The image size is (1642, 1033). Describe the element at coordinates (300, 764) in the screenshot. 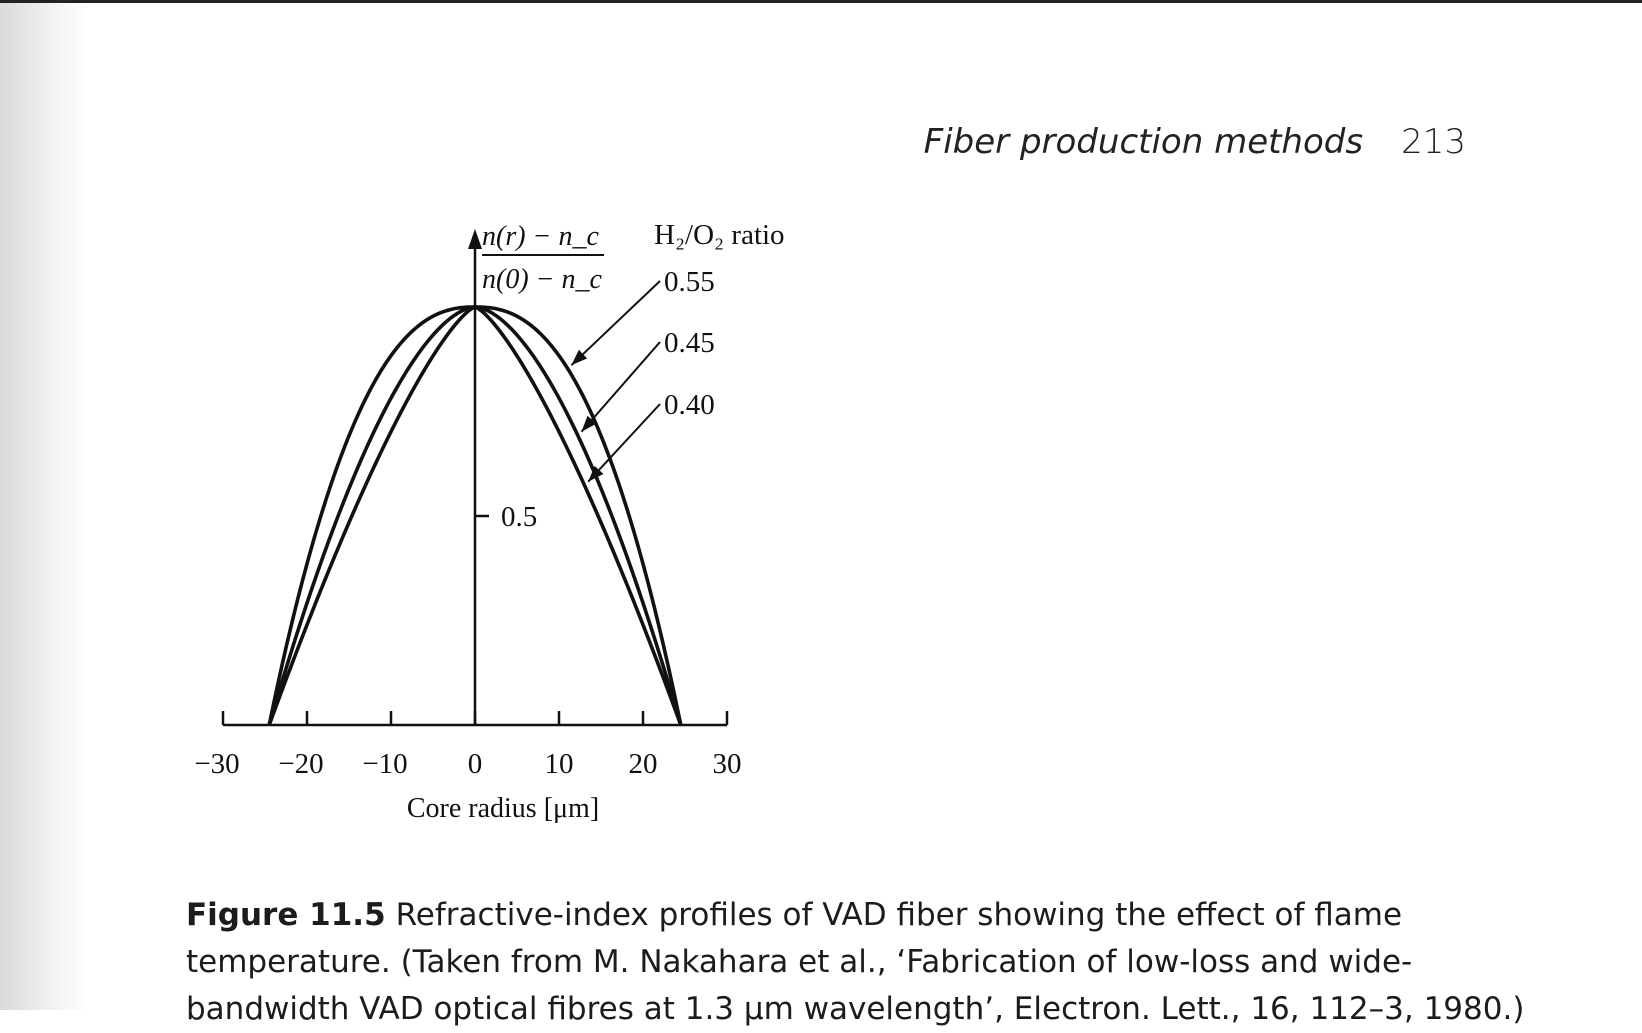

I see `x-tick-label-1: −20` at that location.